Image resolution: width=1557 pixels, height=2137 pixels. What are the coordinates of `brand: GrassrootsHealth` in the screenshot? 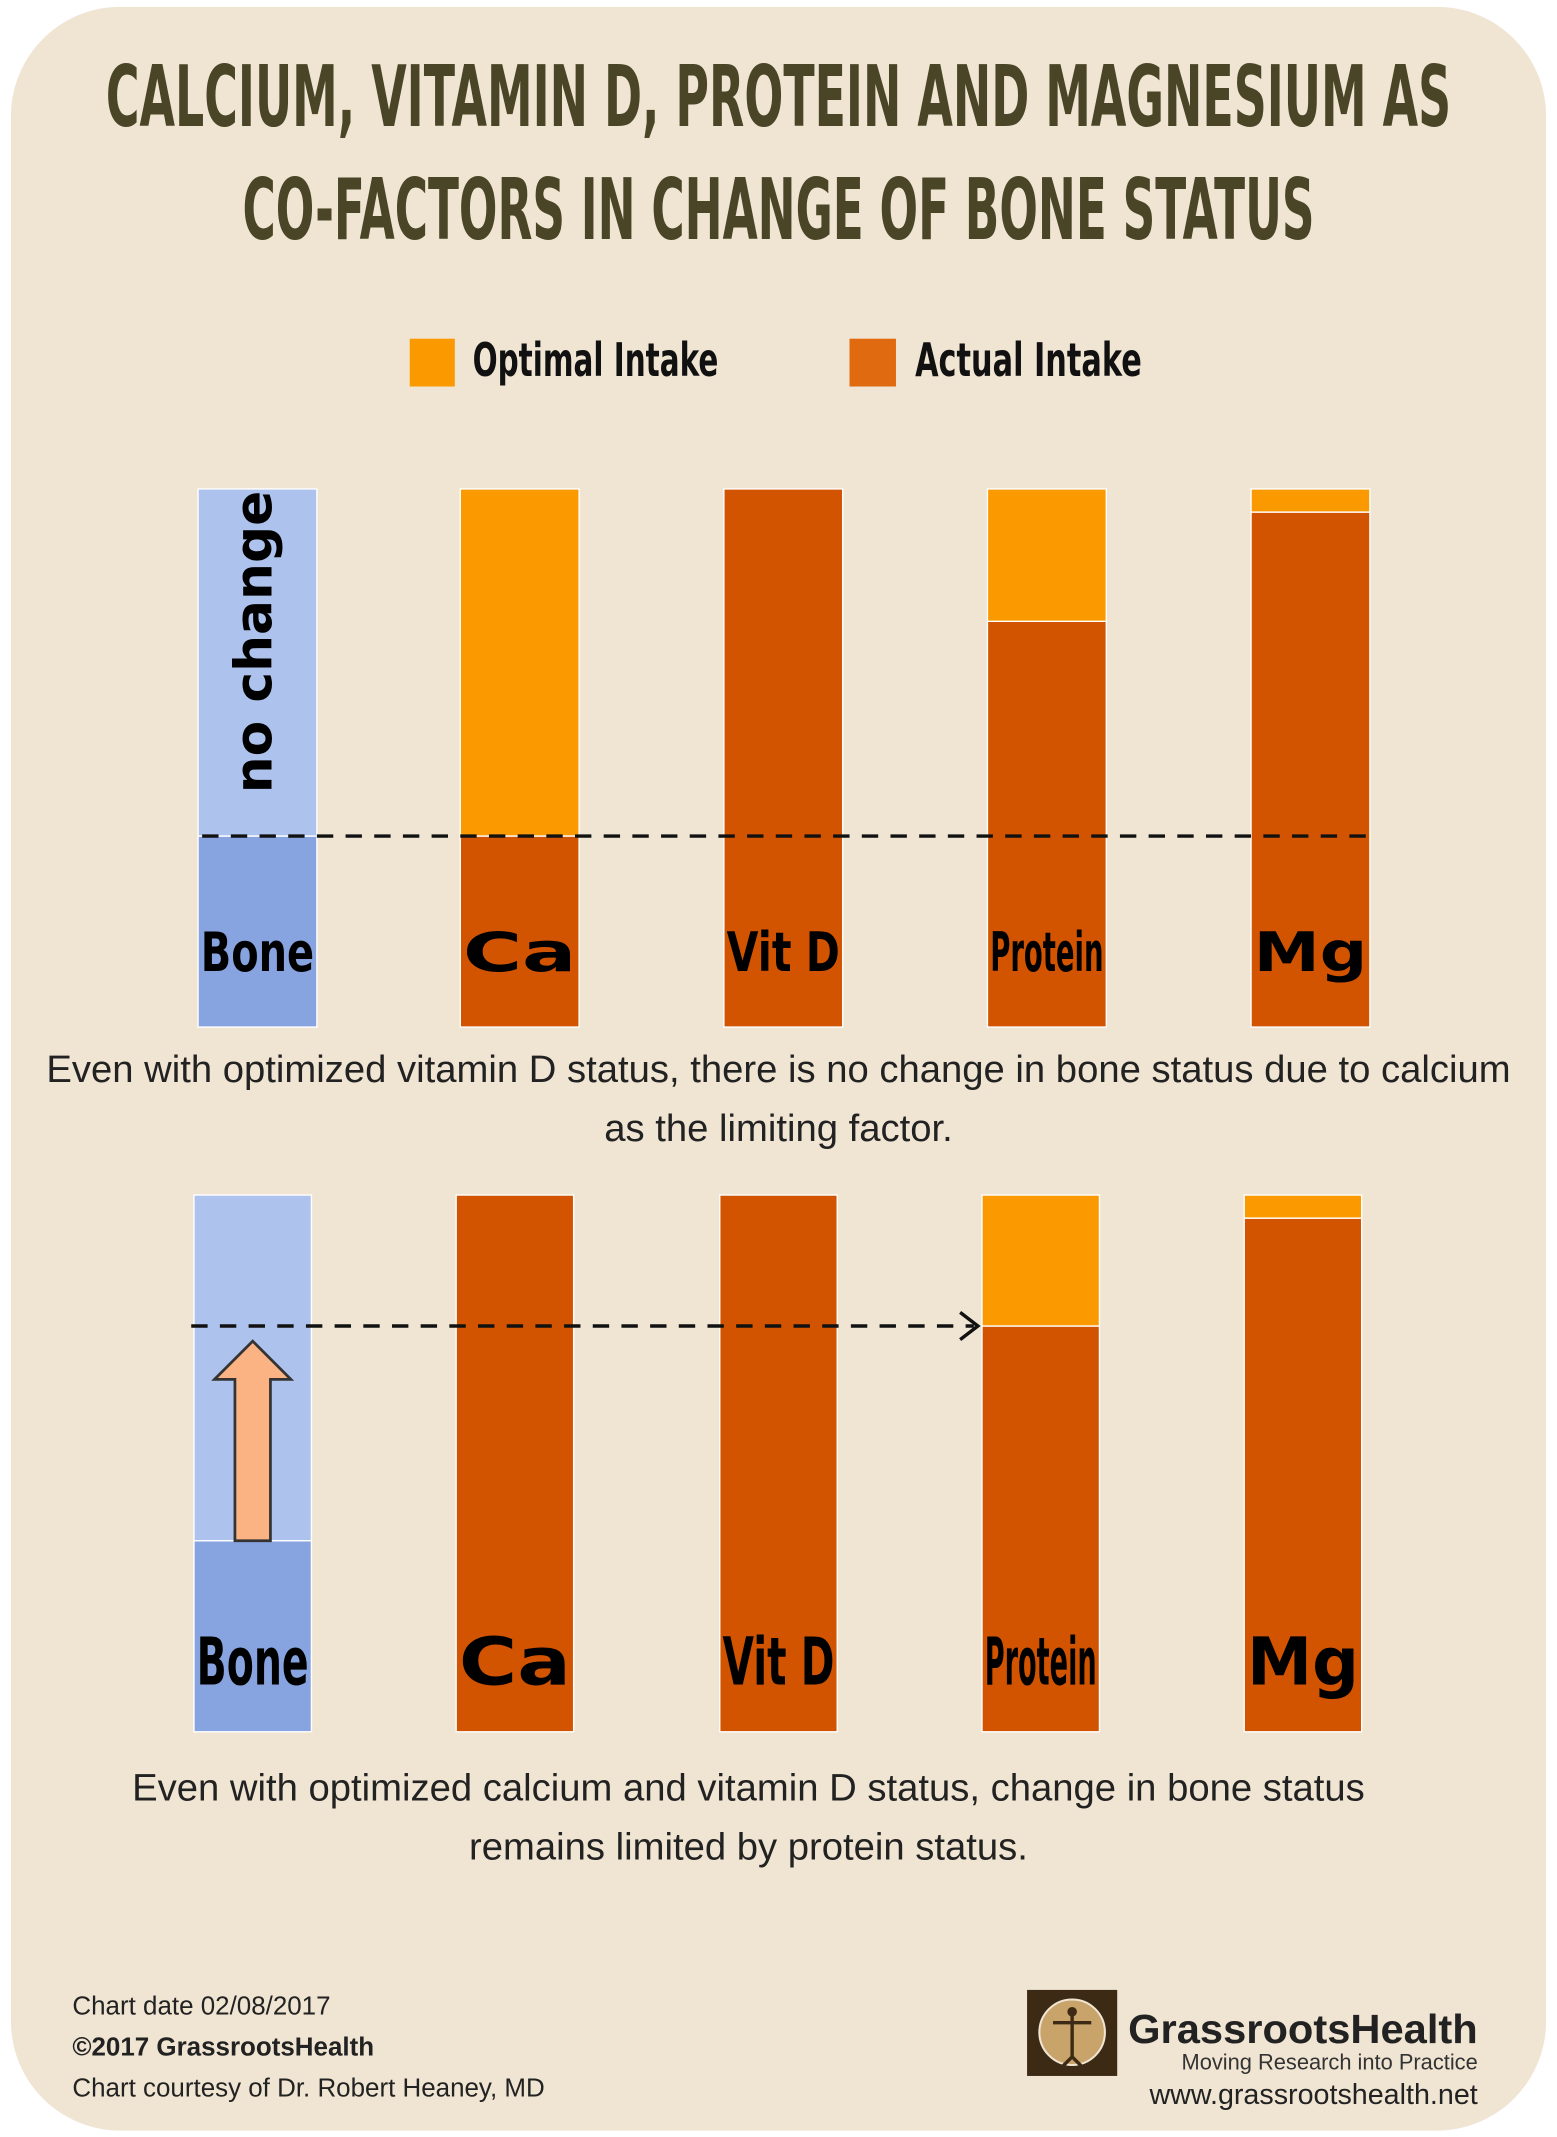 It's located at (1303, 2029).